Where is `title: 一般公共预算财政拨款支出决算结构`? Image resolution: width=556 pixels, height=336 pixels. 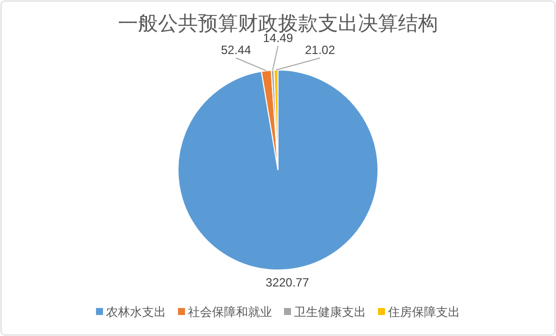
title: 一般公共预算财政拨款支出决算结构 is located at coordinates (278, 24).